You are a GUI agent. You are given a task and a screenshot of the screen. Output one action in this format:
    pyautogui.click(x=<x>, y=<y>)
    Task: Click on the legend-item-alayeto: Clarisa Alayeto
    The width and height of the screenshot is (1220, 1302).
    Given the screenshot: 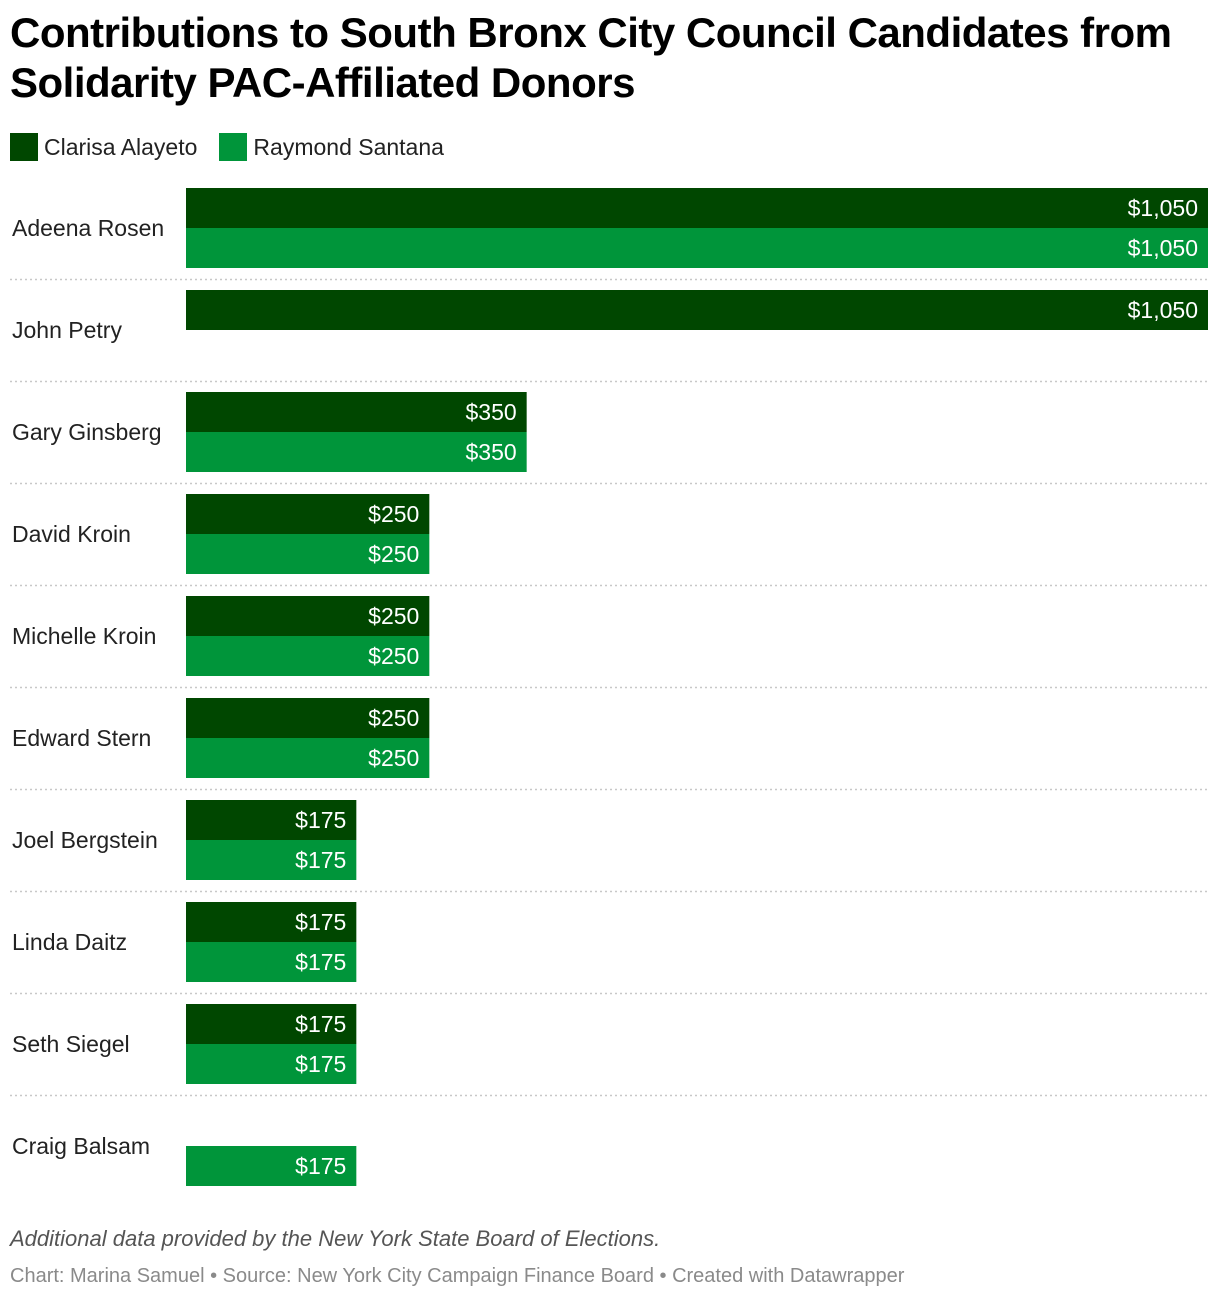 What is the action you would take?
    pyautogui.click(x=103, y=147)
    